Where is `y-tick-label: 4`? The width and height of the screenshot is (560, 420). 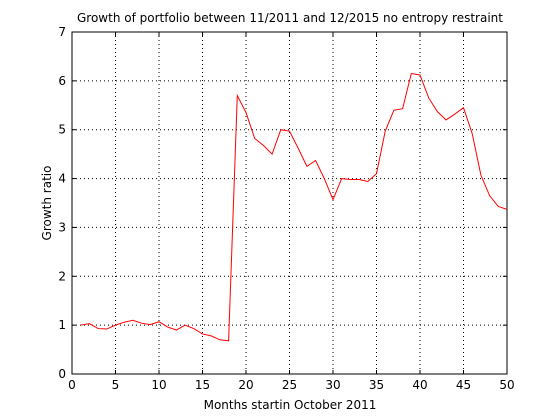
y-tick-label: 4 is located at coordinates (62, 179).